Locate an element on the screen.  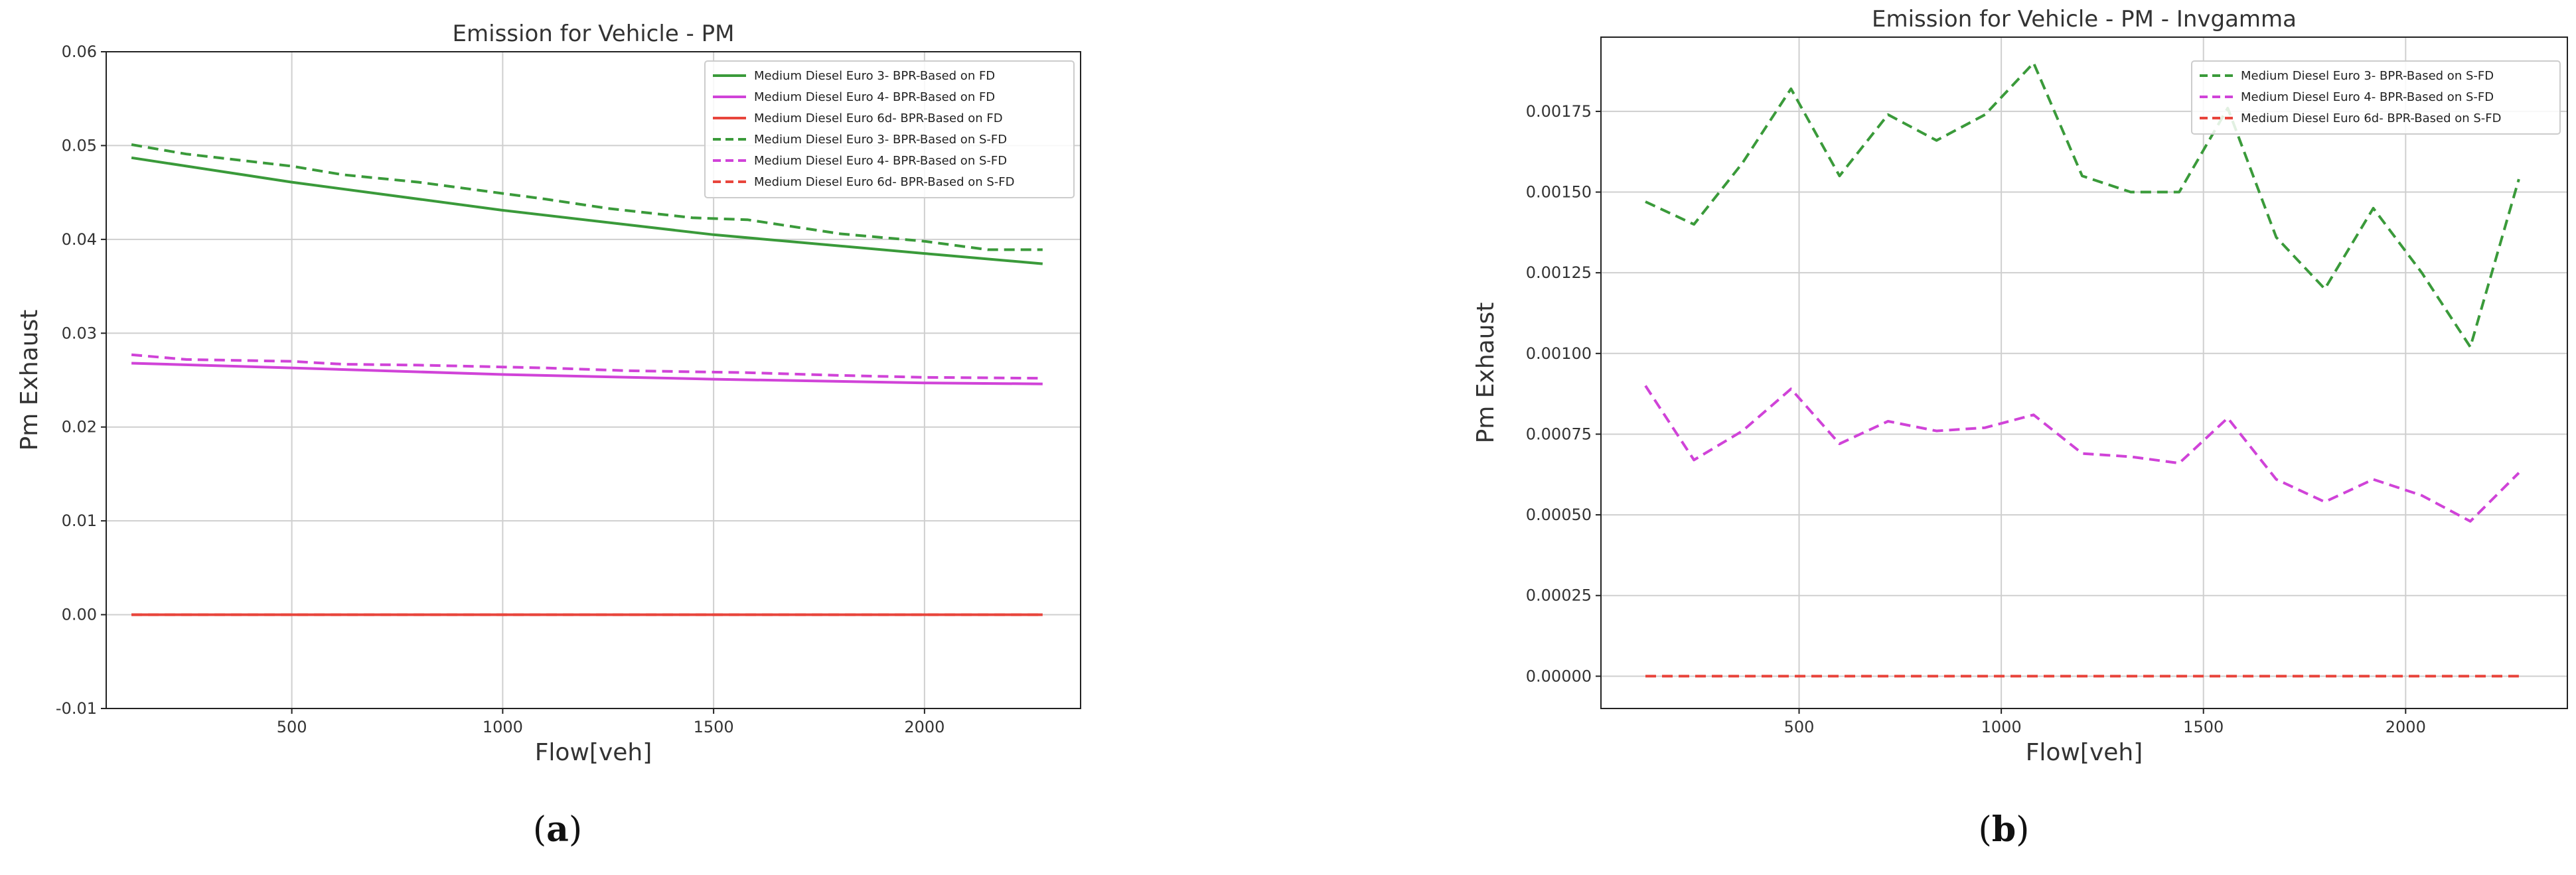
y-tick-label: 0.04 is located at coordinates (80, 239).